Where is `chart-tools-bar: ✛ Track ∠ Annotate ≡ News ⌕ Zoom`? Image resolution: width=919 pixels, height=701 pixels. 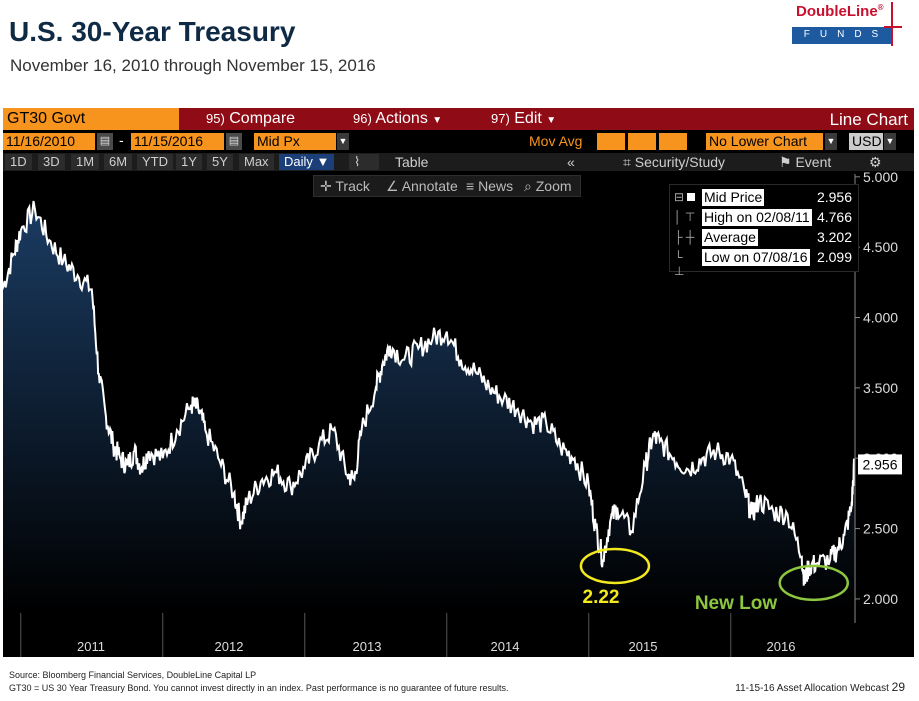 chart-tools-bar: ✛ Track ∠ Annotate ≡ News ⌕ Zoom is located at coordinates (447, 186).